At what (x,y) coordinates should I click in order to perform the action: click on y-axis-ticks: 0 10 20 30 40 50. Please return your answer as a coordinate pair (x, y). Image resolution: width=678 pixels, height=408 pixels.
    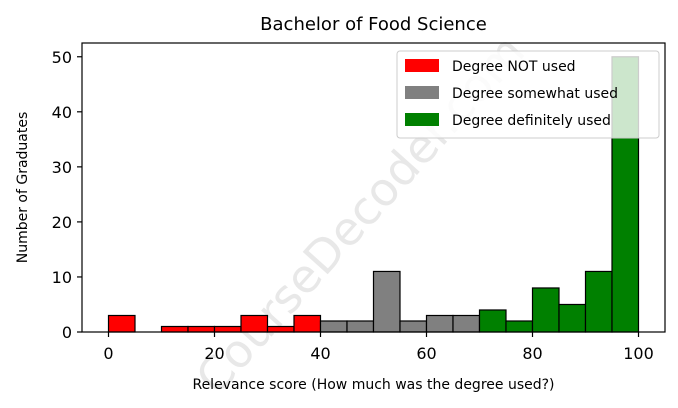
    Looking at the image, I should click on (67, 195).